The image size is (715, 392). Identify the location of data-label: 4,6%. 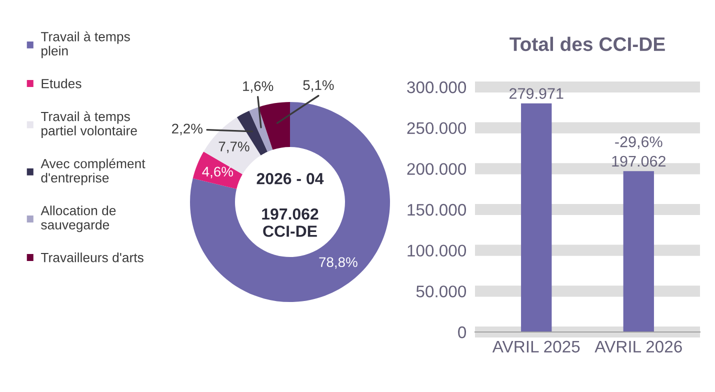
(217, 172).